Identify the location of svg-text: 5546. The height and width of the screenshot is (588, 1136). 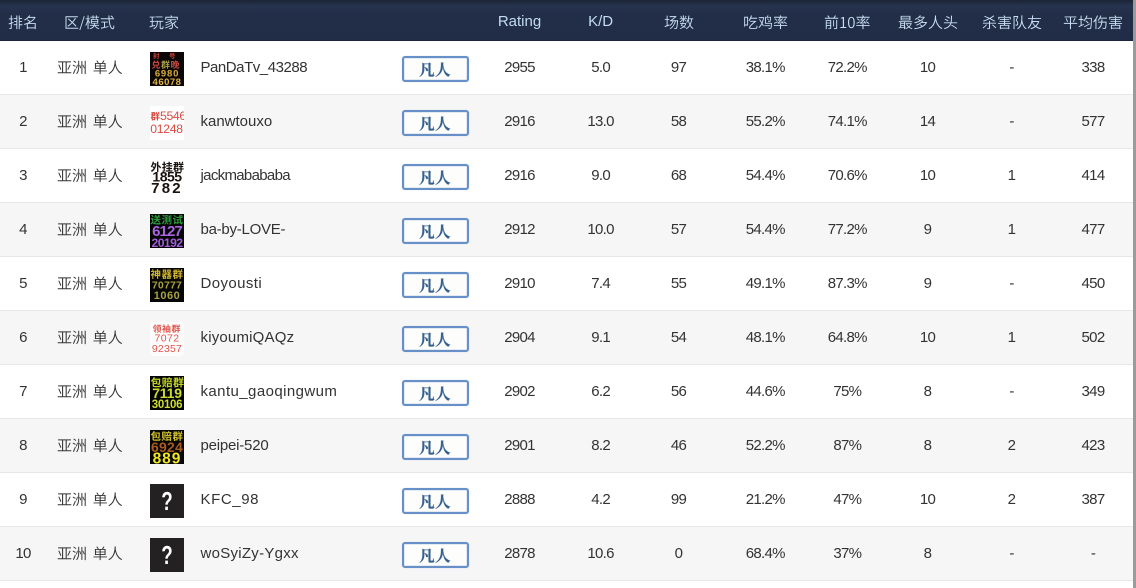
(172, 115).